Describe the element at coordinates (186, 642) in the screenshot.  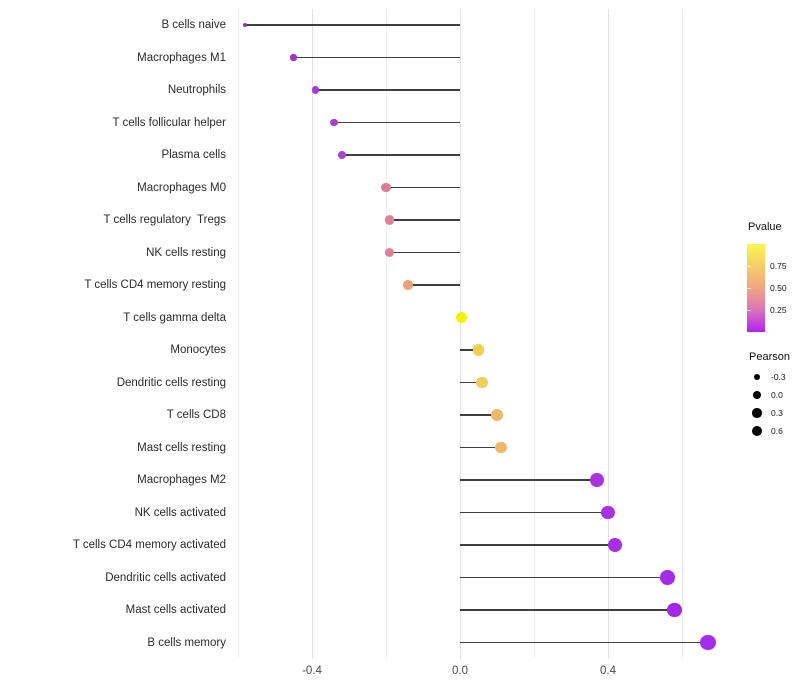
I see `y-axis-label: B cells memory` at that location.